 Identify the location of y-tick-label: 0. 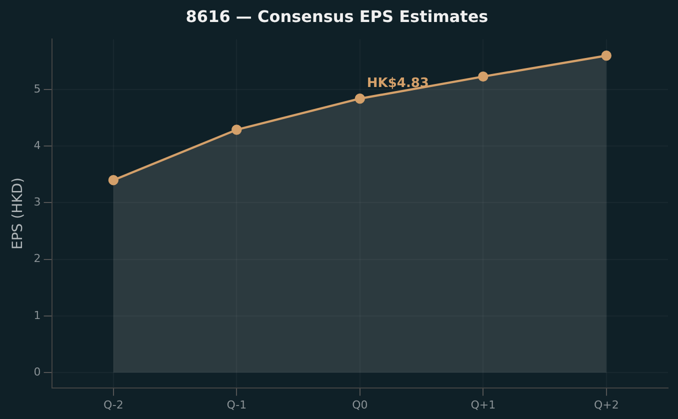
(37, 371).